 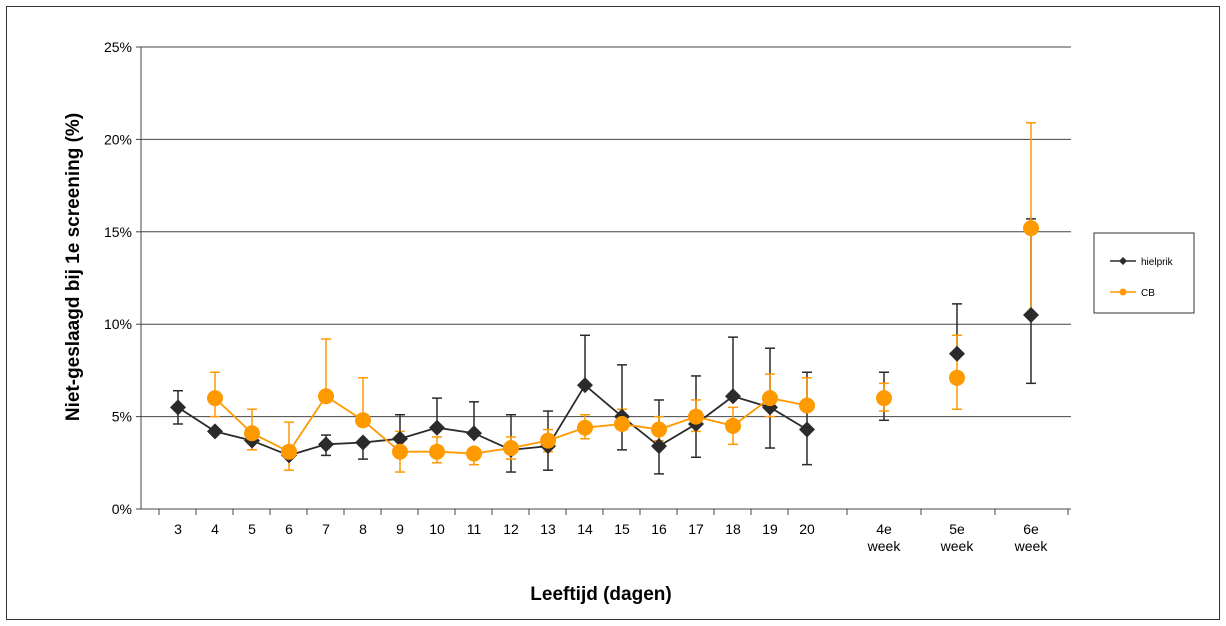 I want to click on x-tick-label: 19, so click(x=770, y=529).